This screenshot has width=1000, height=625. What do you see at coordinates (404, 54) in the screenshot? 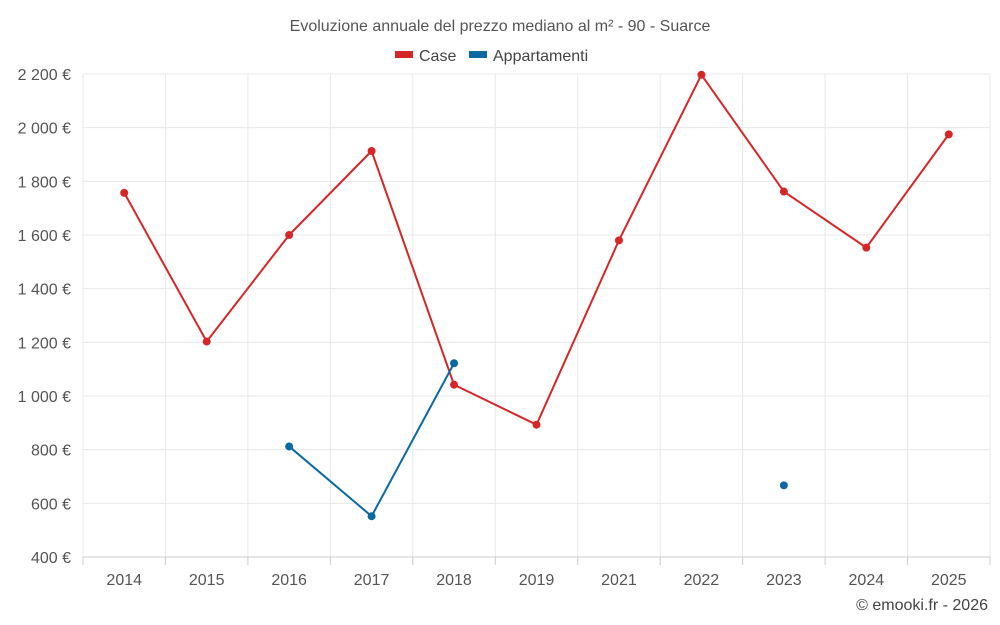
I see `legend-swatch-case` at bounding box center [404, 54].